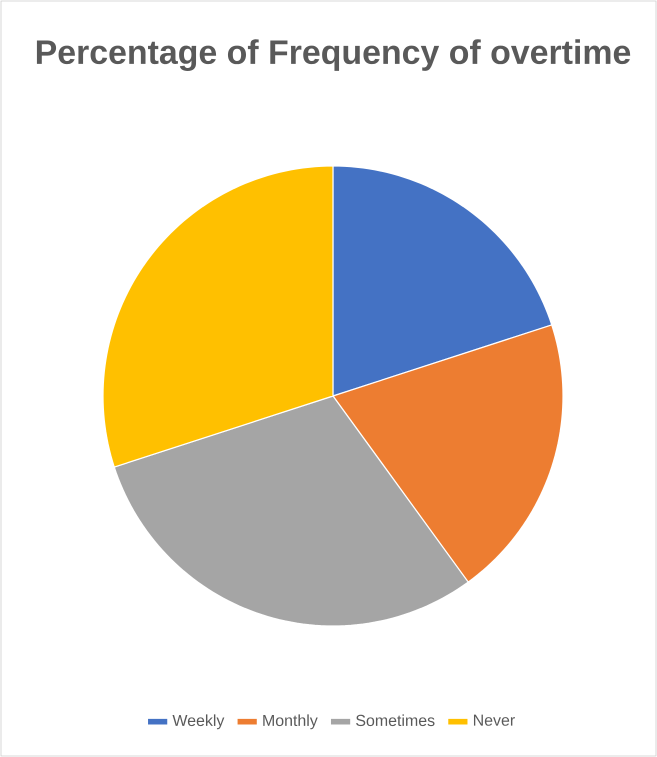 The height and width of the screenshot is (757, 657). Describe the element at coordinates (494, 720) in the screenshot. I see `legend-label: Never` at that location.